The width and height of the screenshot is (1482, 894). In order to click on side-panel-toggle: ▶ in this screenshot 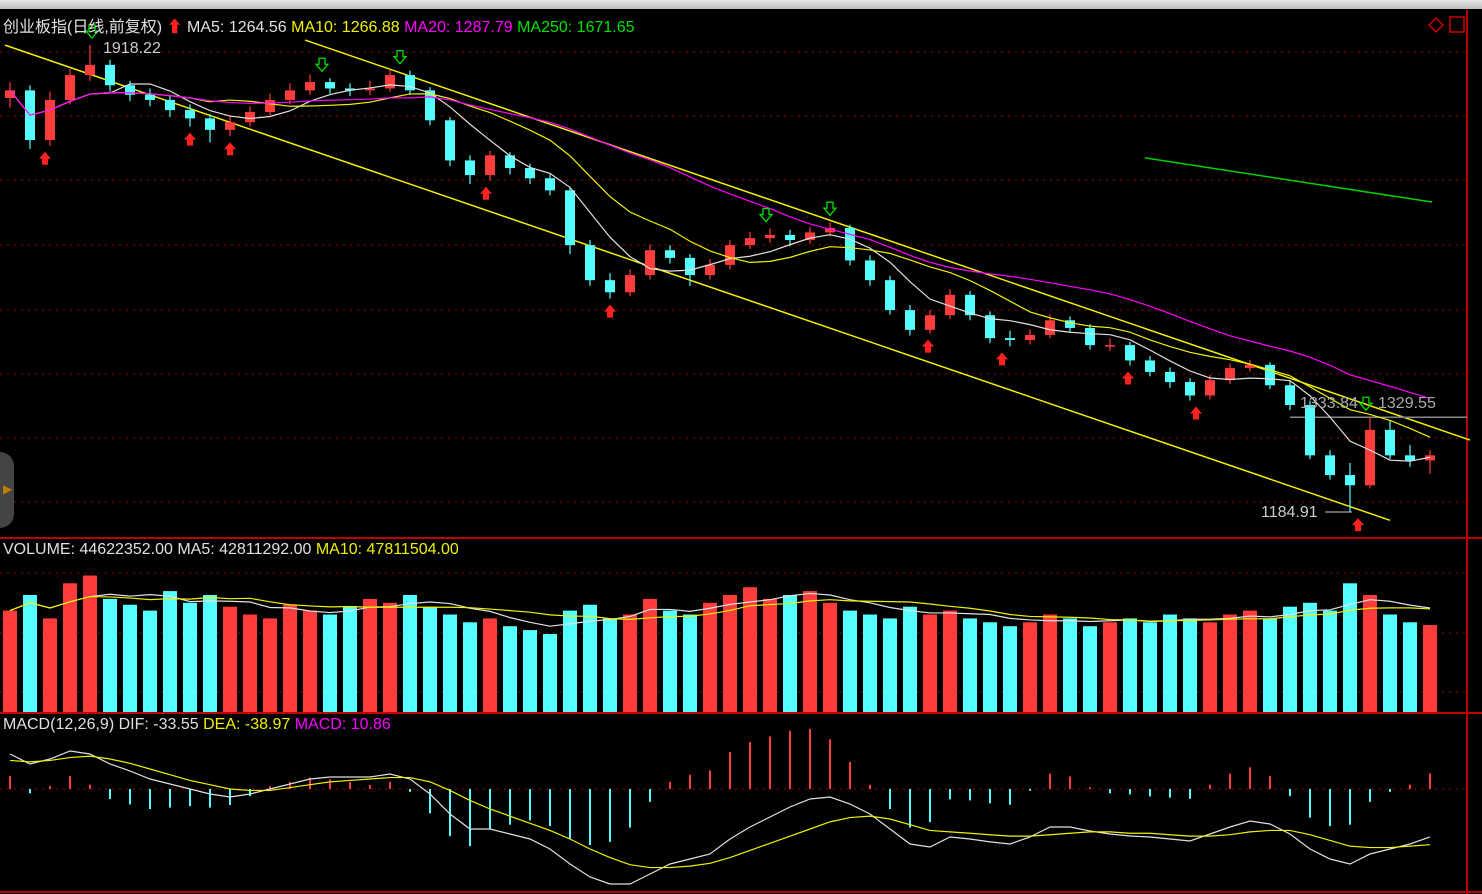, I will do `click(7, 490)`.